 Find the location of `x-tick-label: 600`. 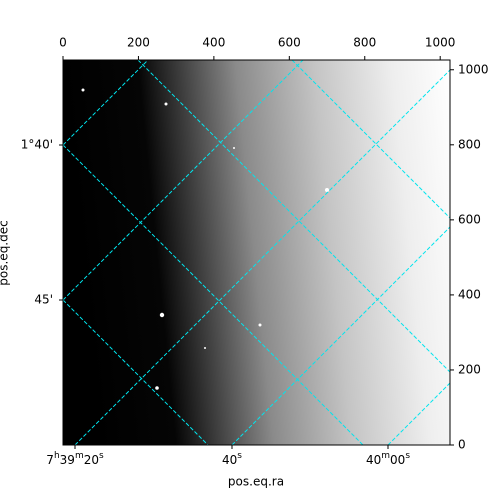

x-tick-label: 600 is located at coordinates (289, 43).